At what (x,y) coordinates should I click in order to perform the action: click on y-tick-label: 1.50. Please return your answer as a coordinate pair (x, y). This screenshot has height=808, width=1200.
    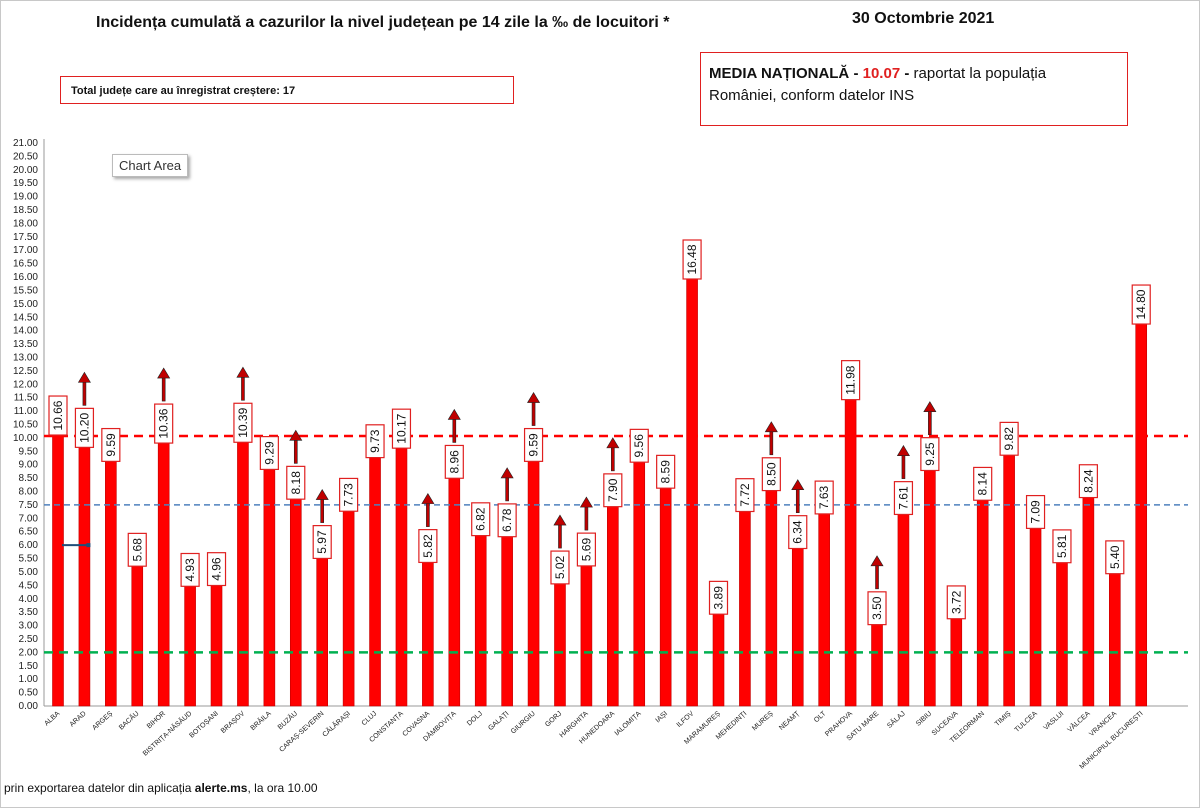
    Looking at the image, I should click on (29, 666).